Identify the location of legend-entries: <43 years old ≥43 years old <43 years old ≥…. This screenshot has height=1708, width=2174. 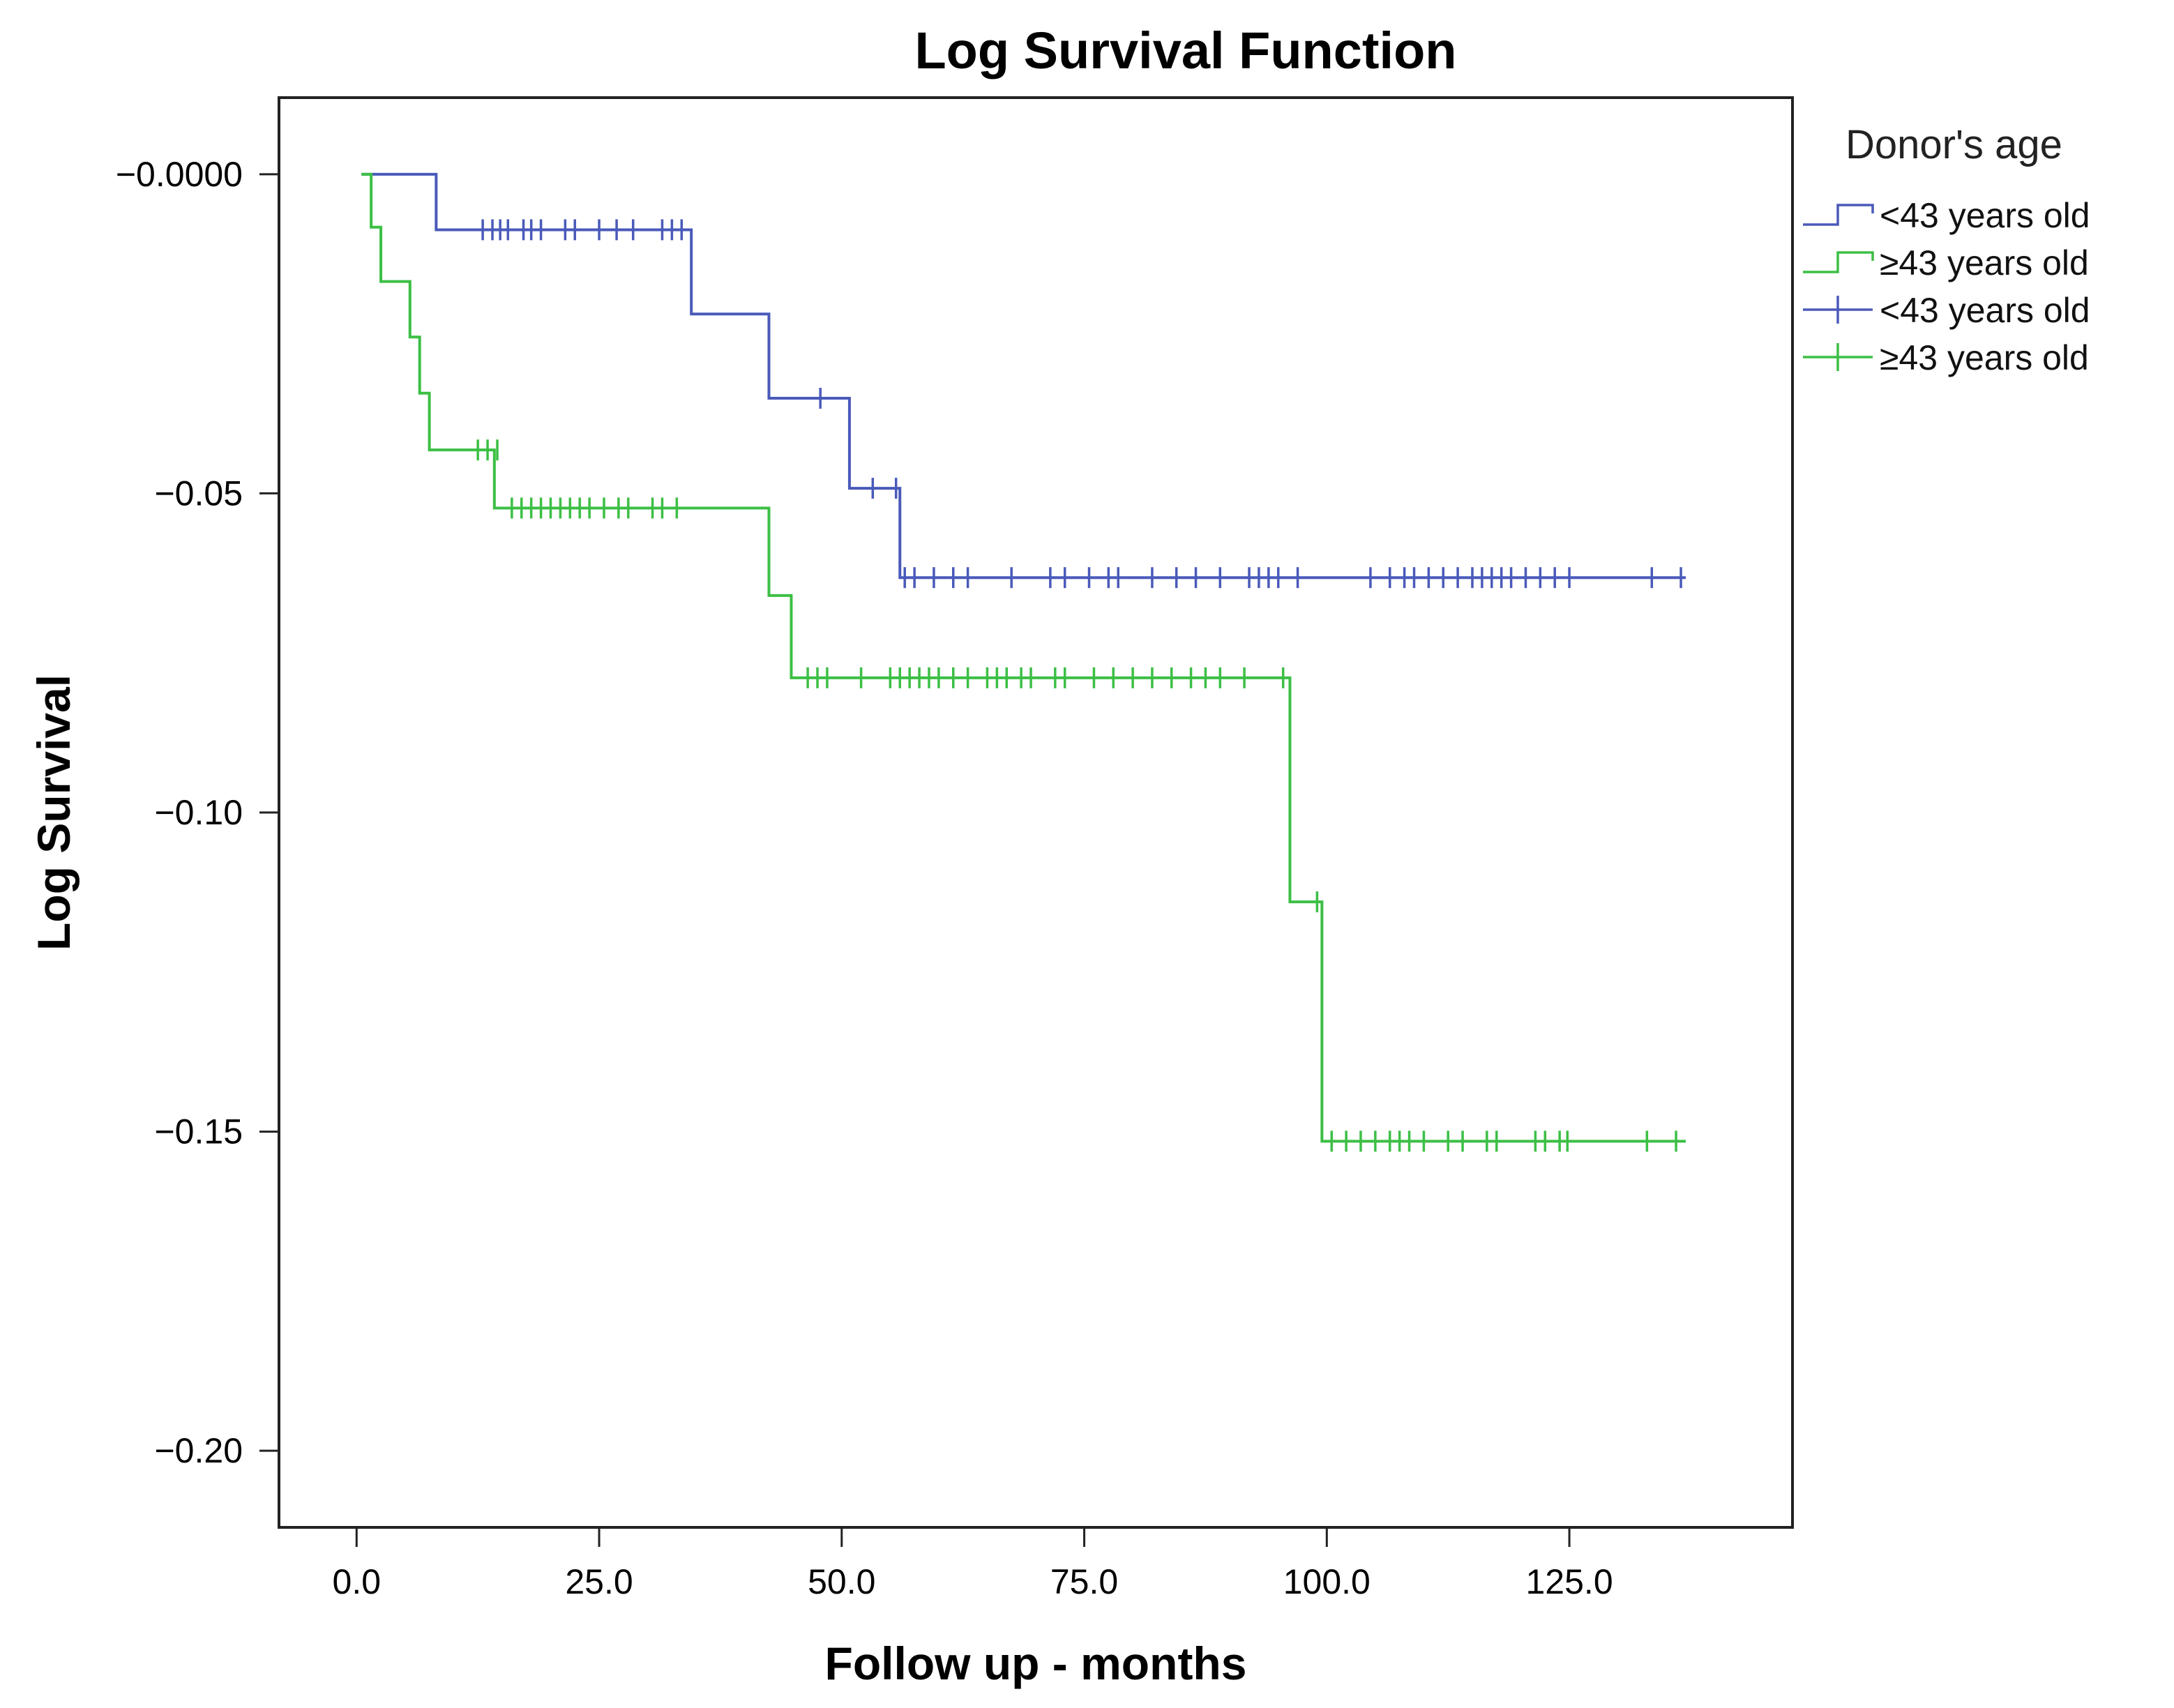
(1946, 286).